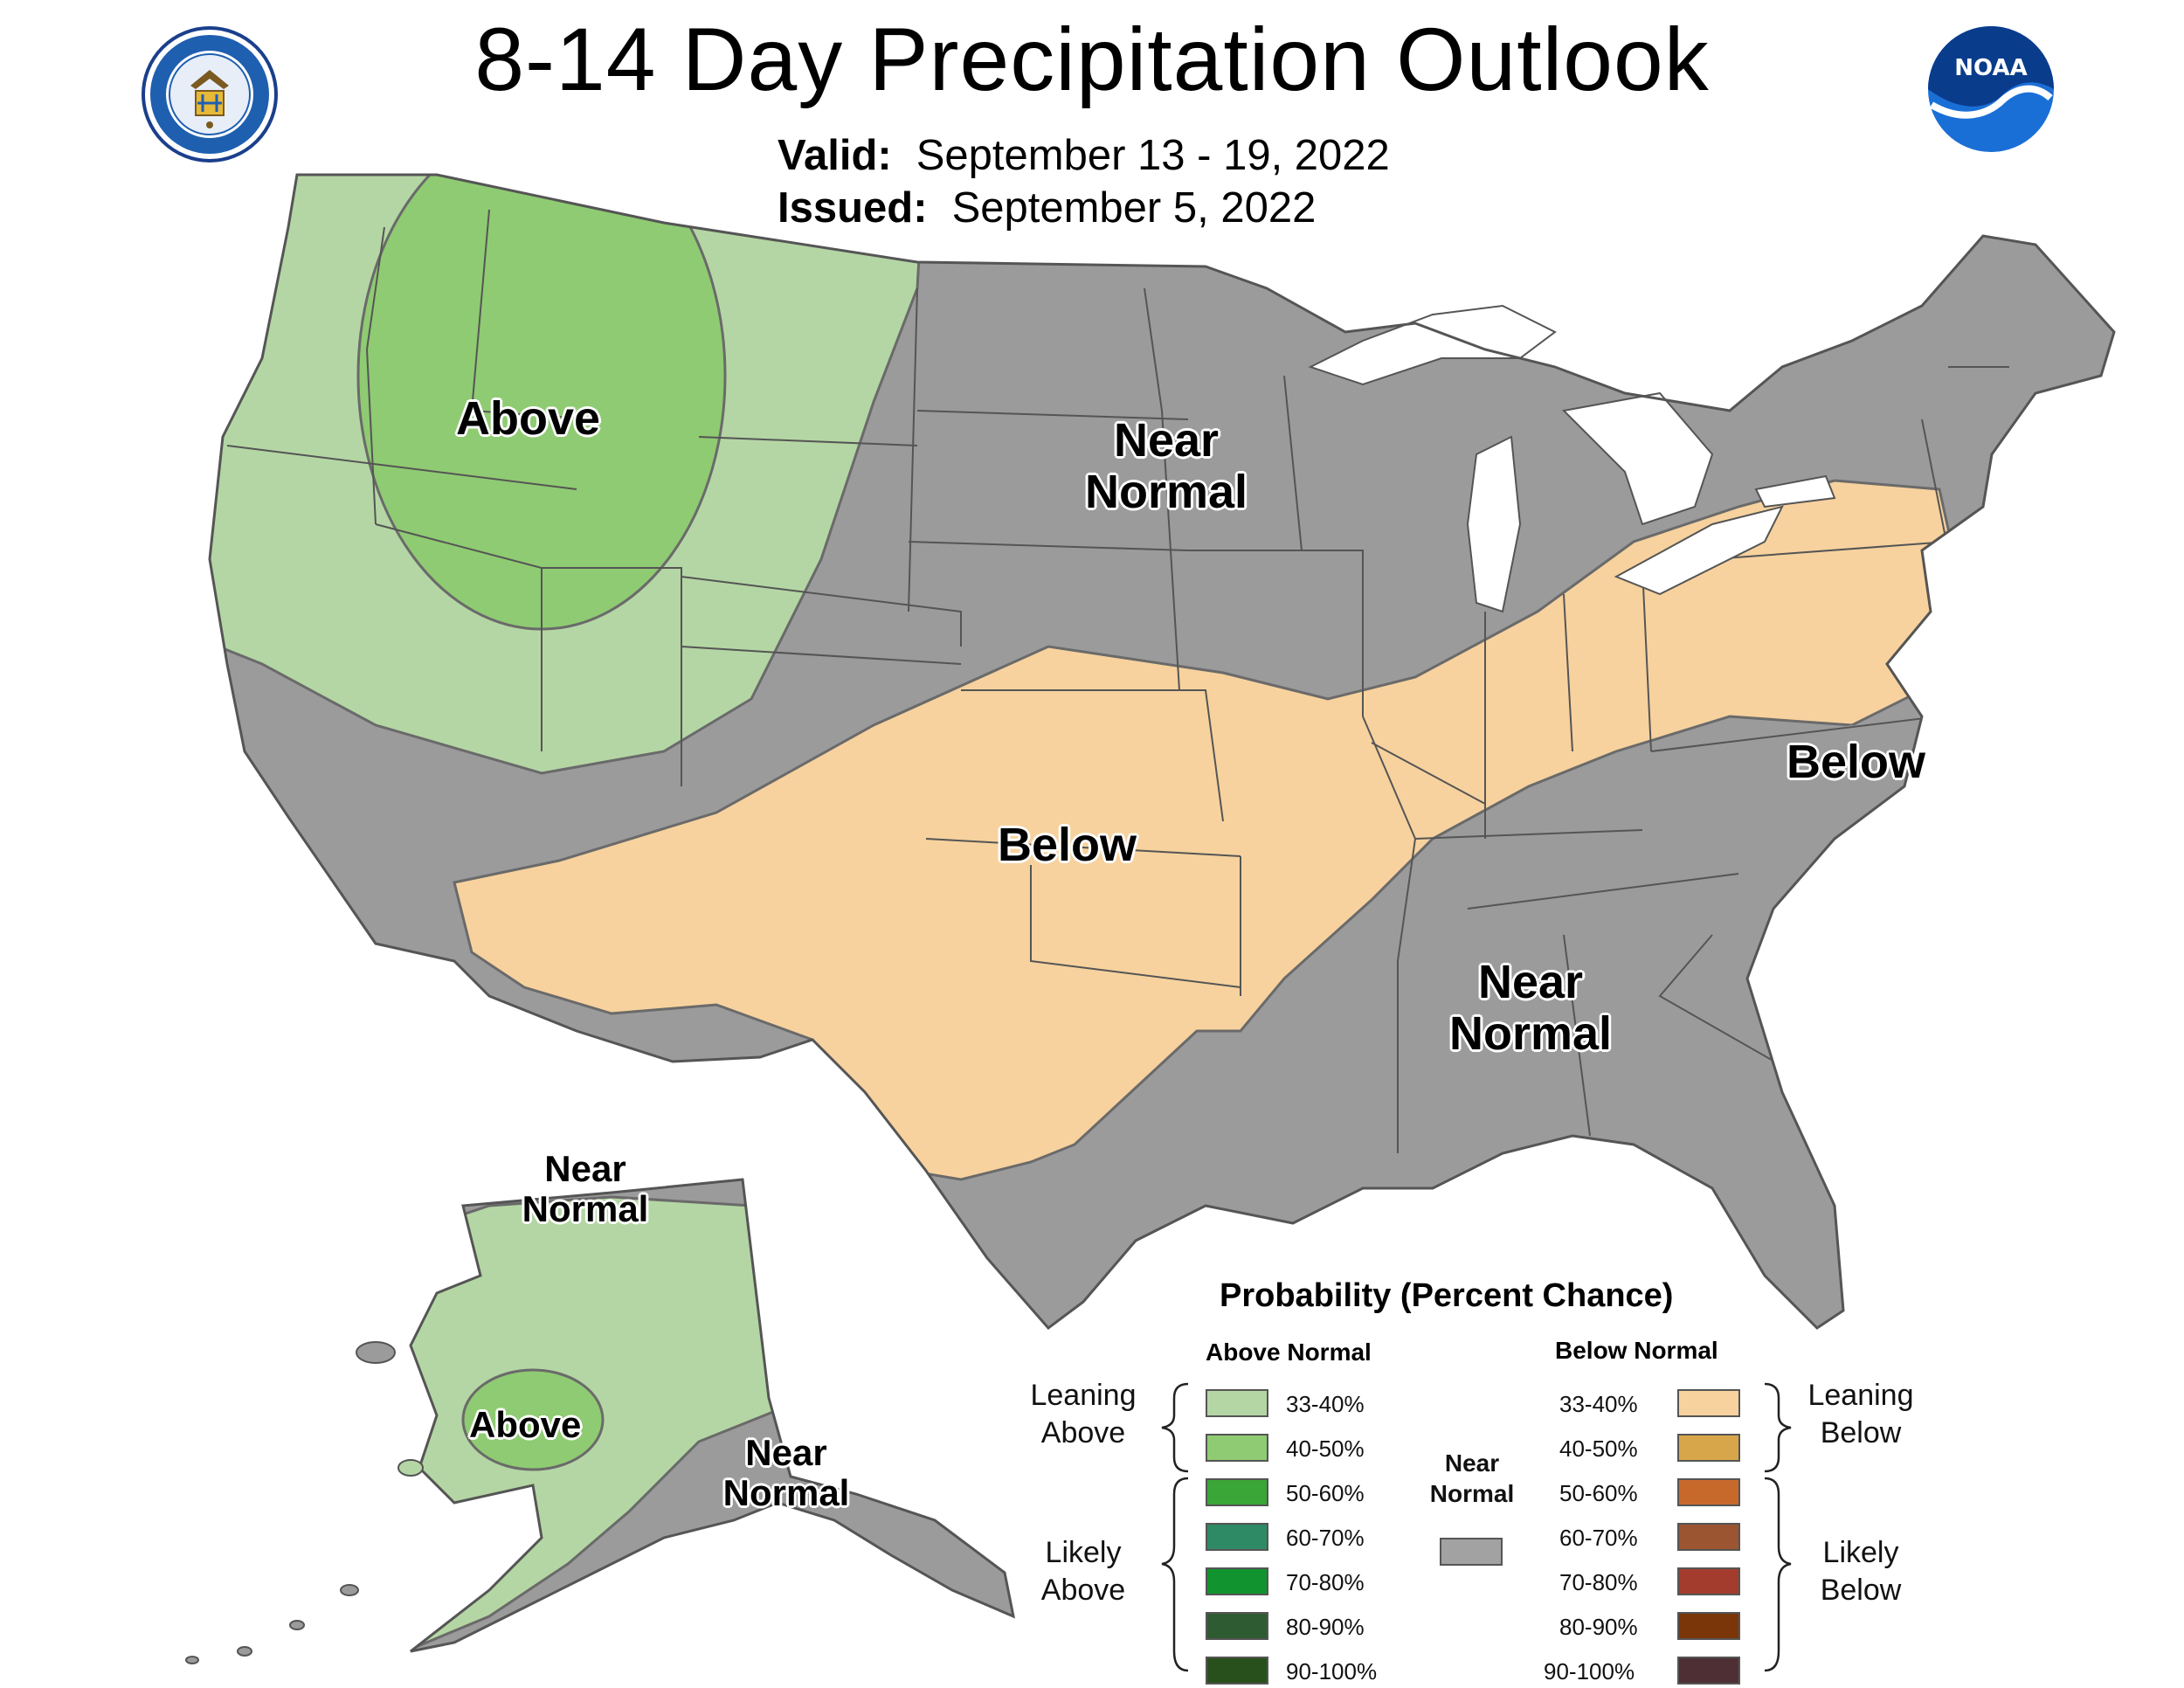  Describe the element at coordinates (1447, 1295) in the screenshot. I see `legend-title: Probability (Percent Chance)` at that location.